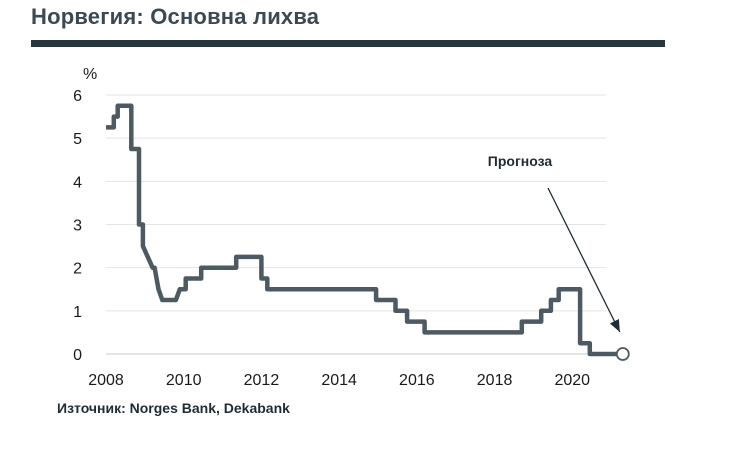  Describe the element at coordinates (184, 380) in the screenshot. I see `x-tick-2010: 2010` at that location.